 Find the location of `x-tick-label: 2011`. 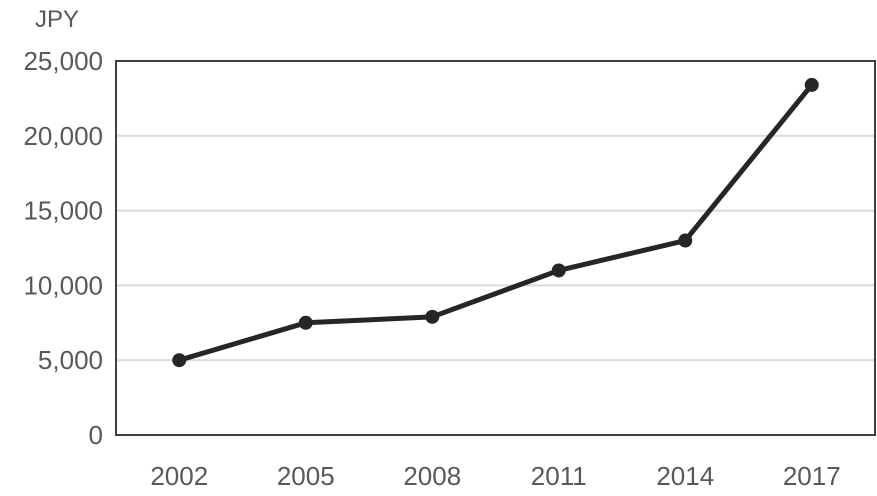

x-tick-label: 2011 is located at coordinates (559, 476).